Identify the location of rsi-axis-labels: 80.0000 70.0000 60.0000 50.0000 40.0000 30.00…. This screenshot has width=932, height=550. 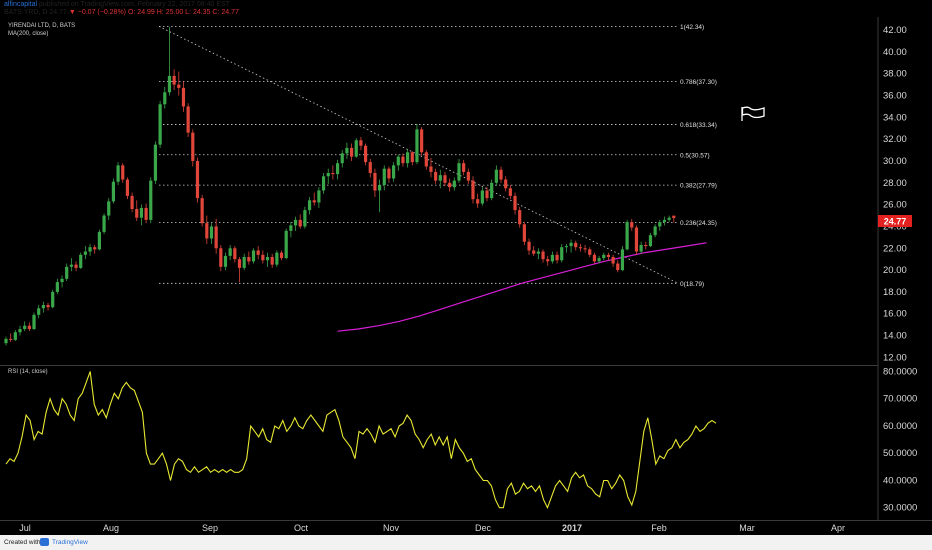
(900, 439).